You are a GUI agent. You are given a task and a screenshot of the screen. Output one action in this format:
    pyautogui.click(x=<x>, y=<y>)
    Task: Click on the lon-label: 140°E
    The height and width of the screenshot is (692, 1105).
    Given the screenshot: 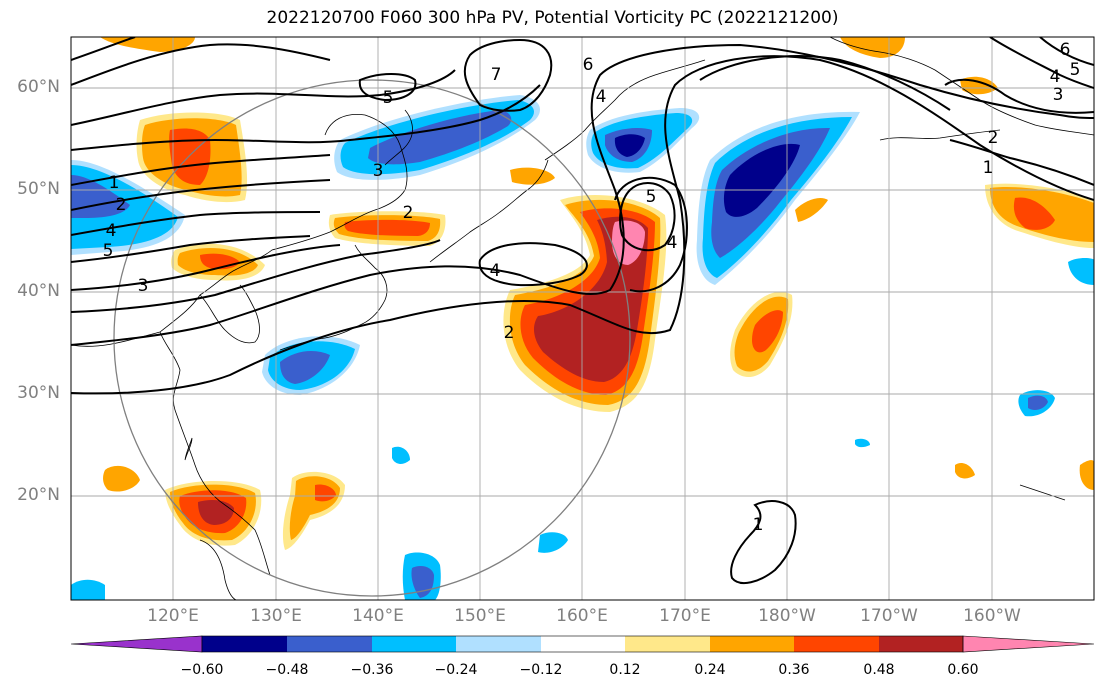 What is the action you would take?
    pyautogui.click(x=378, y=616)
    